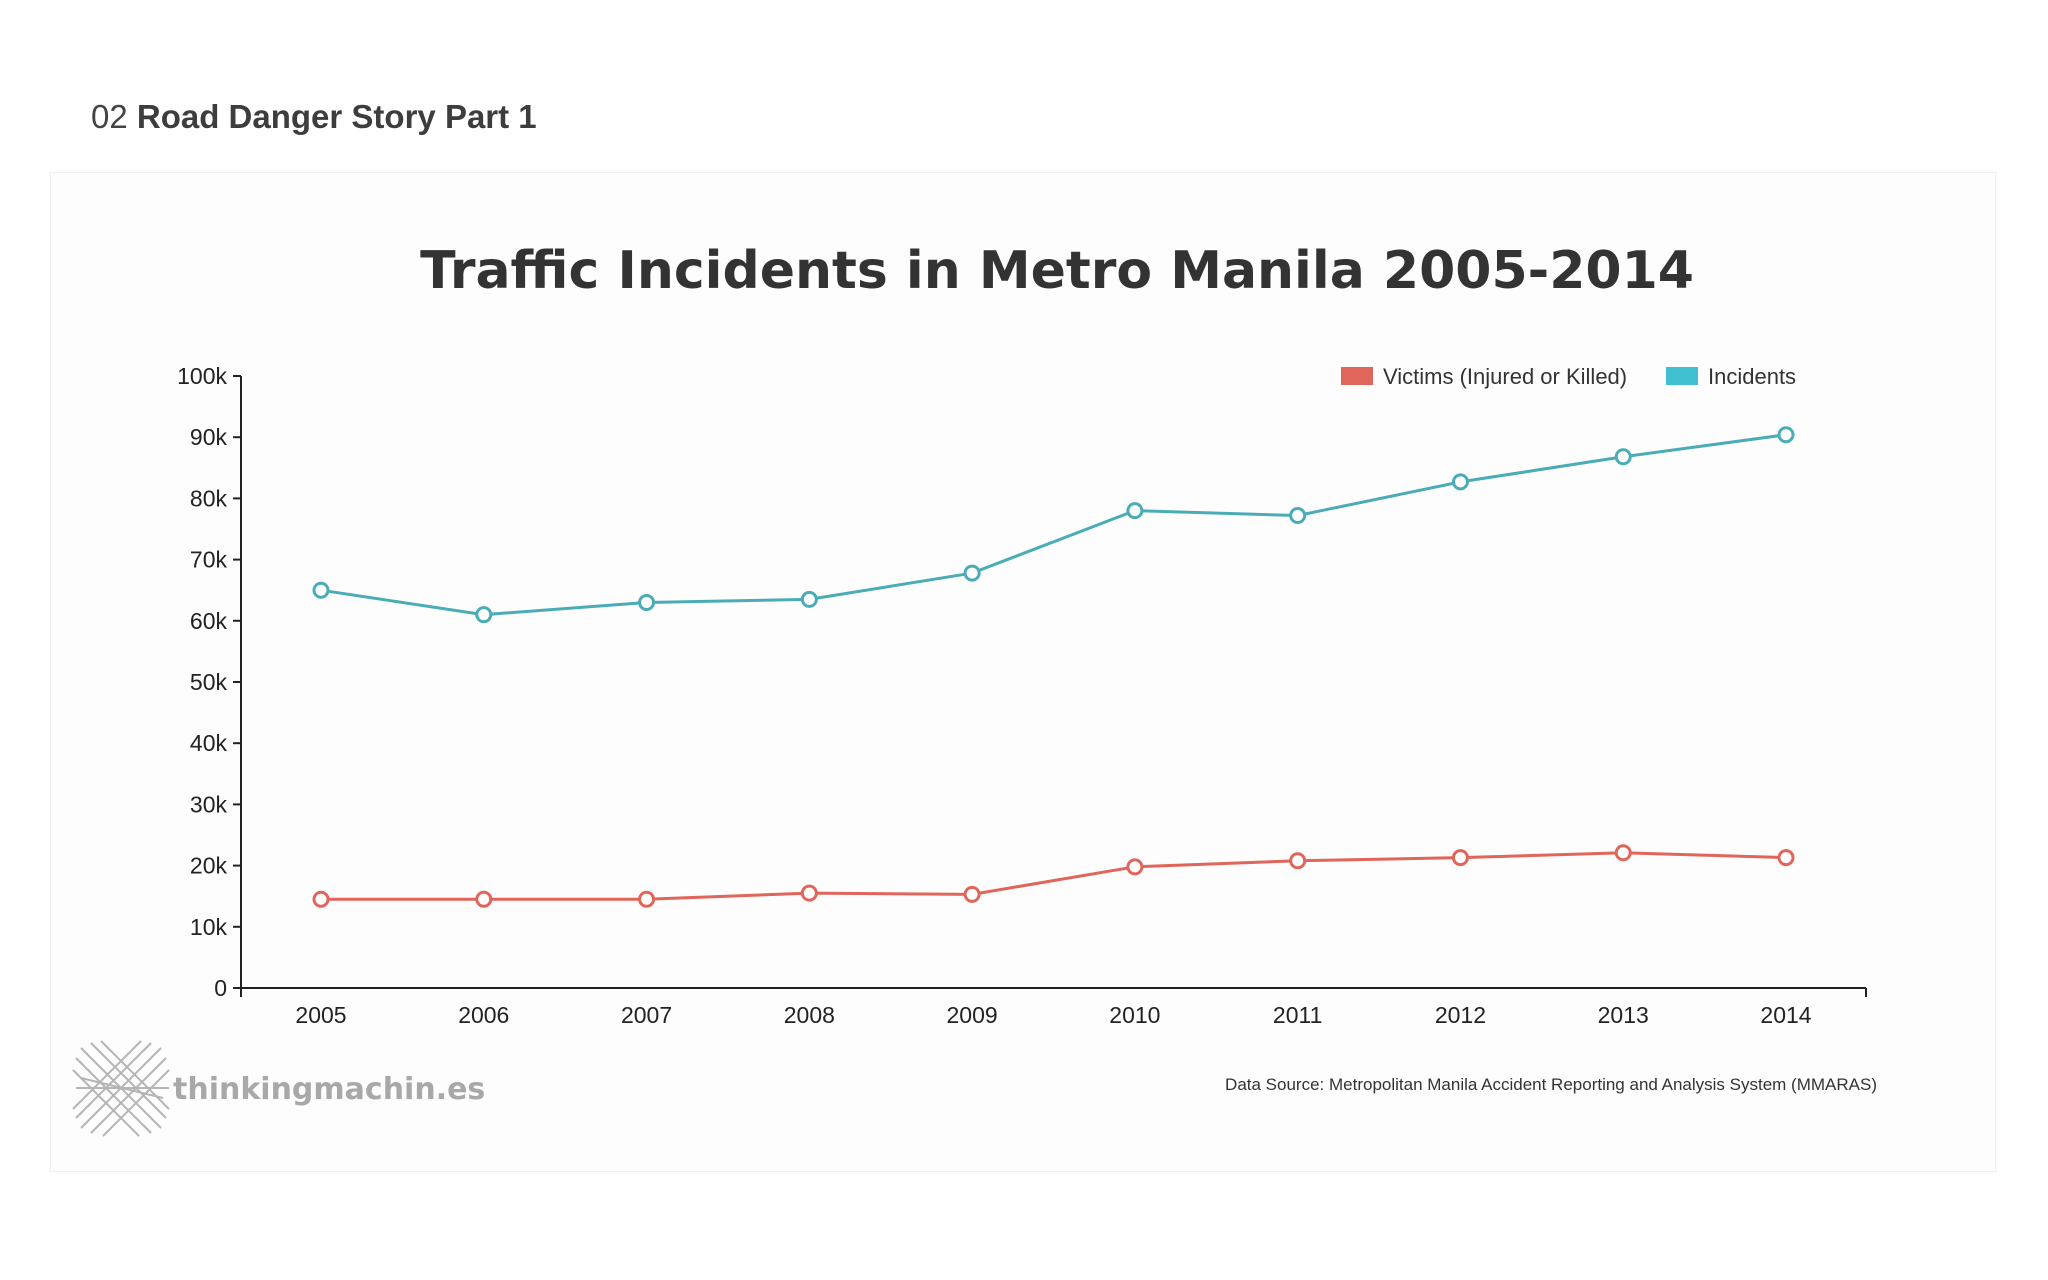 This screenshot has width=2048, height=1280. Describe the element at coordinates (972, 1015) in the screenshot. I see `x-tick-label: 2009` at that location.